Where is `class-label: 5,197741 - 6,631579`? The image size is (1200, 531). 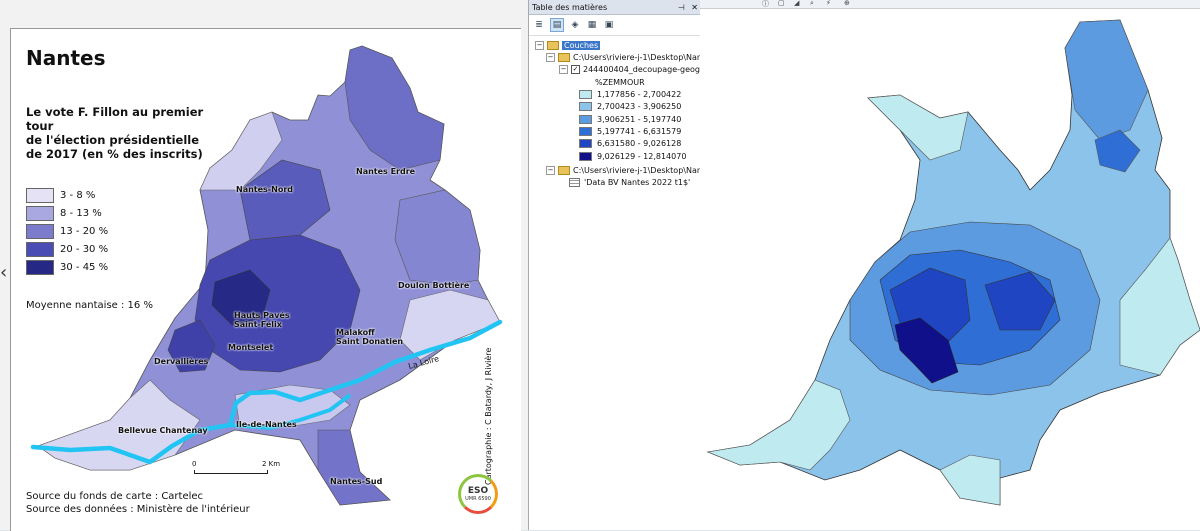 class-label: 5,197741 - 6,631579 is located at coordinates (639, 131).